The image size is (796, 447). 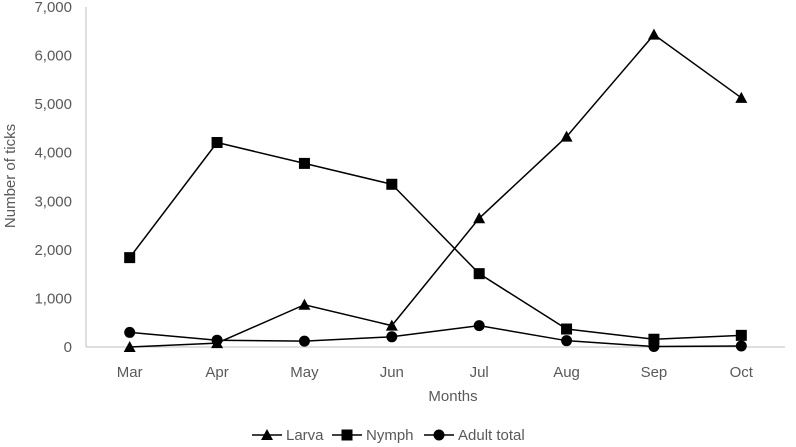 What do you see at coordinates (130, 372) in the screenshot?
I see `x-tick-label: Mar` at bounding box center [130, 372].